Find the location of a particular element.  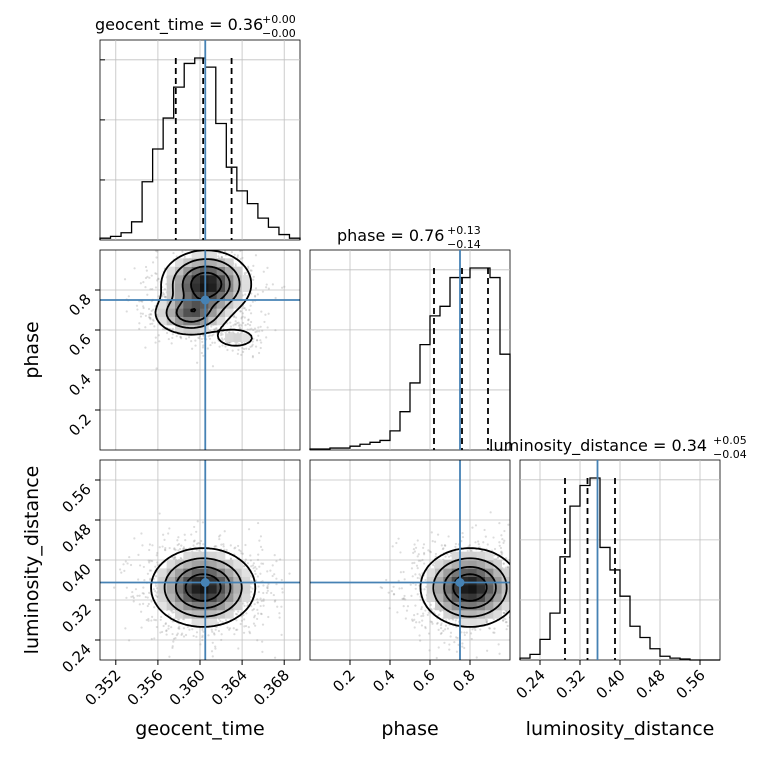

joint-panel-phase-vs-luminosity-distance is located at coordinates (412, 560).